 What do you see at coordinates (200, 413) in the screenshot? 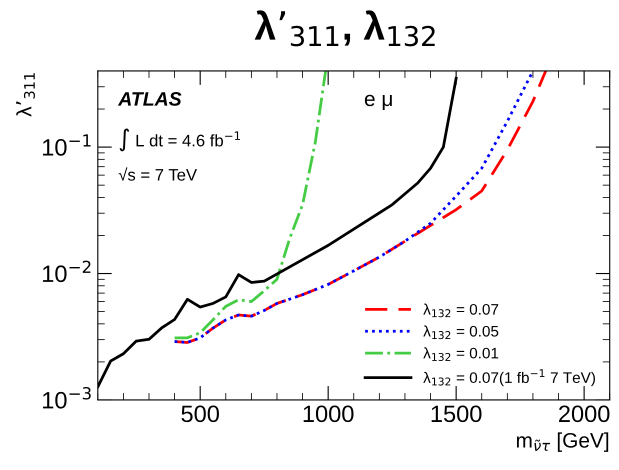
I see `x-tick-label: 500` at bounding box center [200, 413].